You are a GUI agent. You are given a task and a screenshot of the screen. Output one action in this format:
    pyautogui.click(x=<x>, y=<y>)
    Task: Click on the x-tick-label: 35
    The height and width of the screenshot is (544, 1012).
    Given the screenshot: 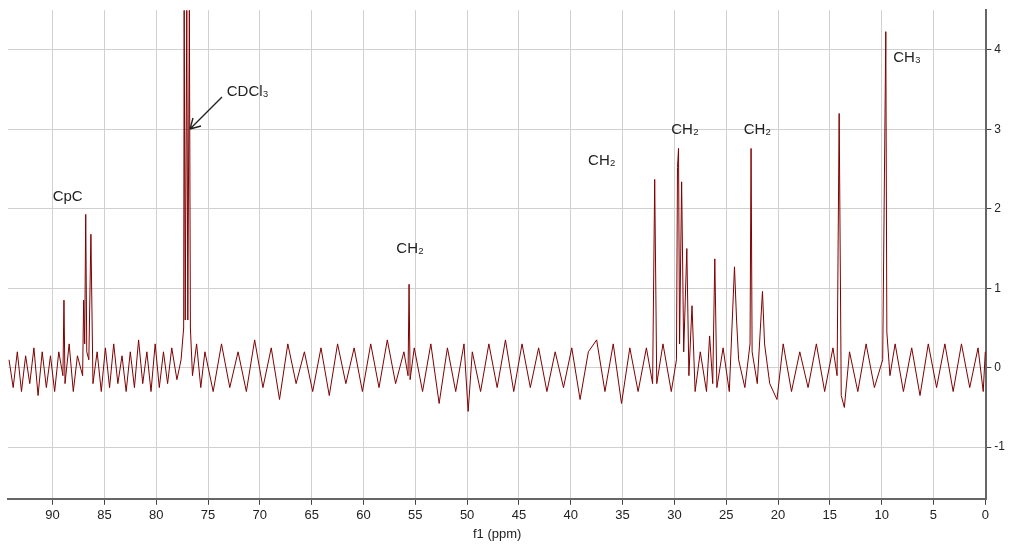 What is the action you would take?
    pyautogui.click(x=622, y=515)
    